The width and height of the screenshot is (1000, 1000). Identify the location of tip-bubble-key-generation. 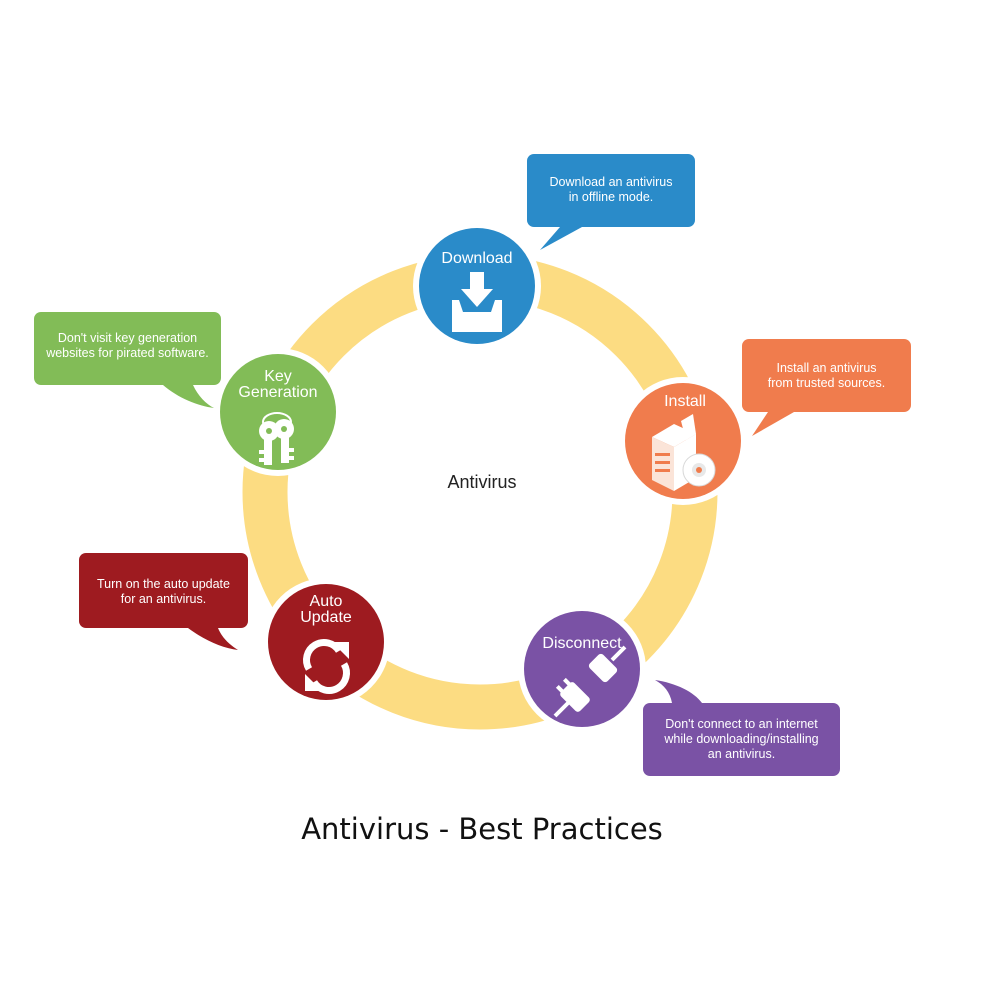
(127, 360).